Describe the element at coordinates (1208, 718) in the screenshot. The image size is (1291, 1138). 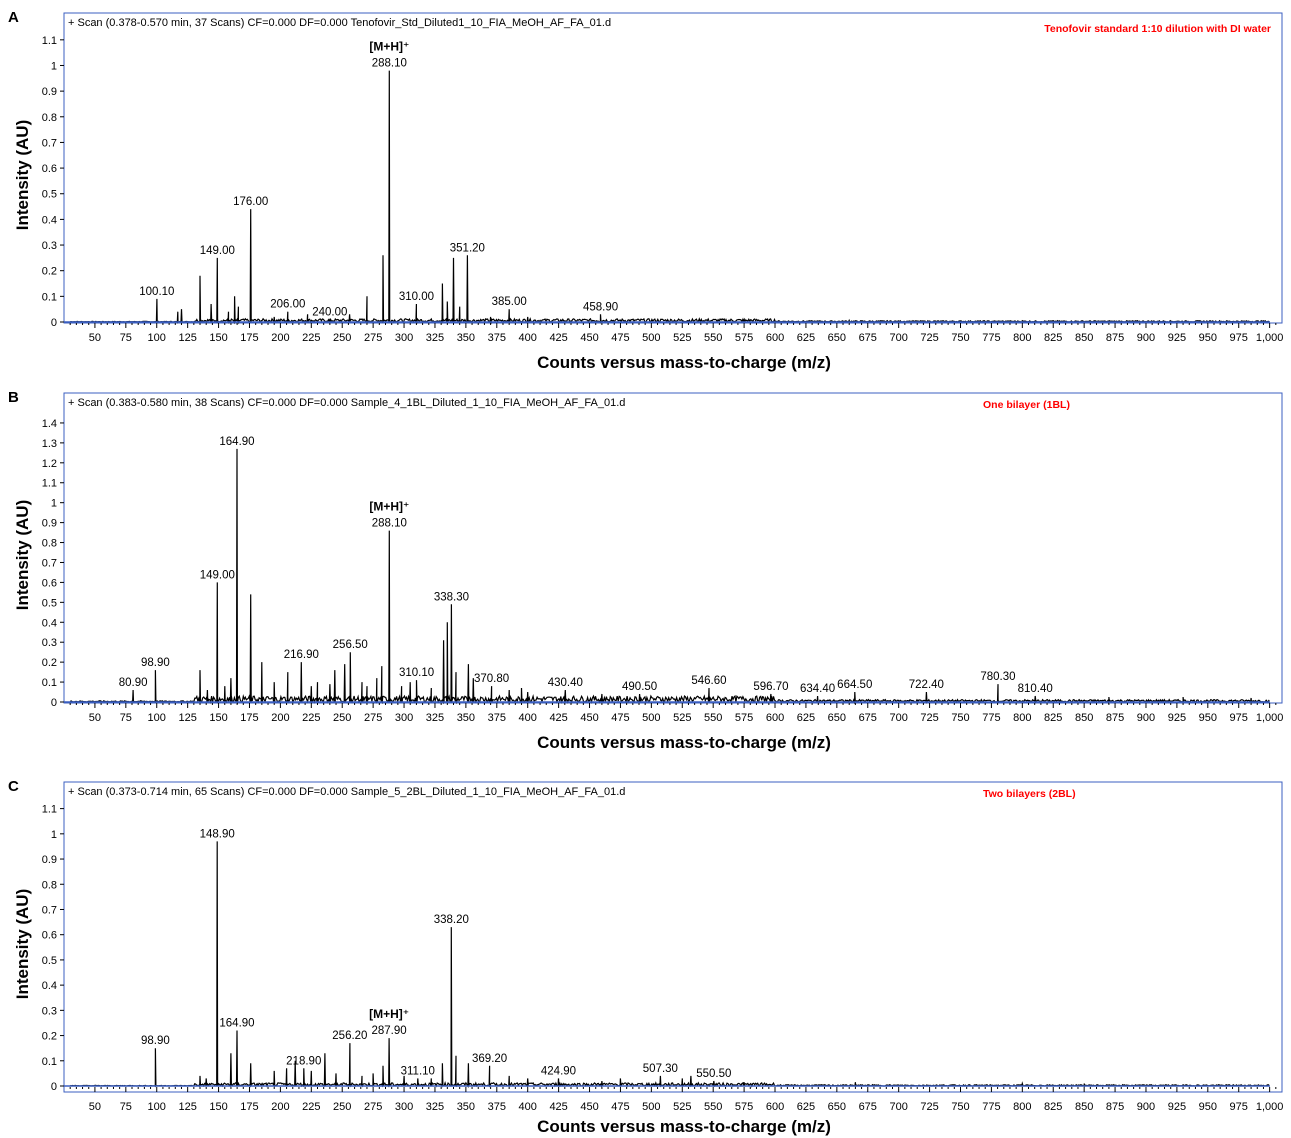
I see `x-tick-label: 950` at that location.